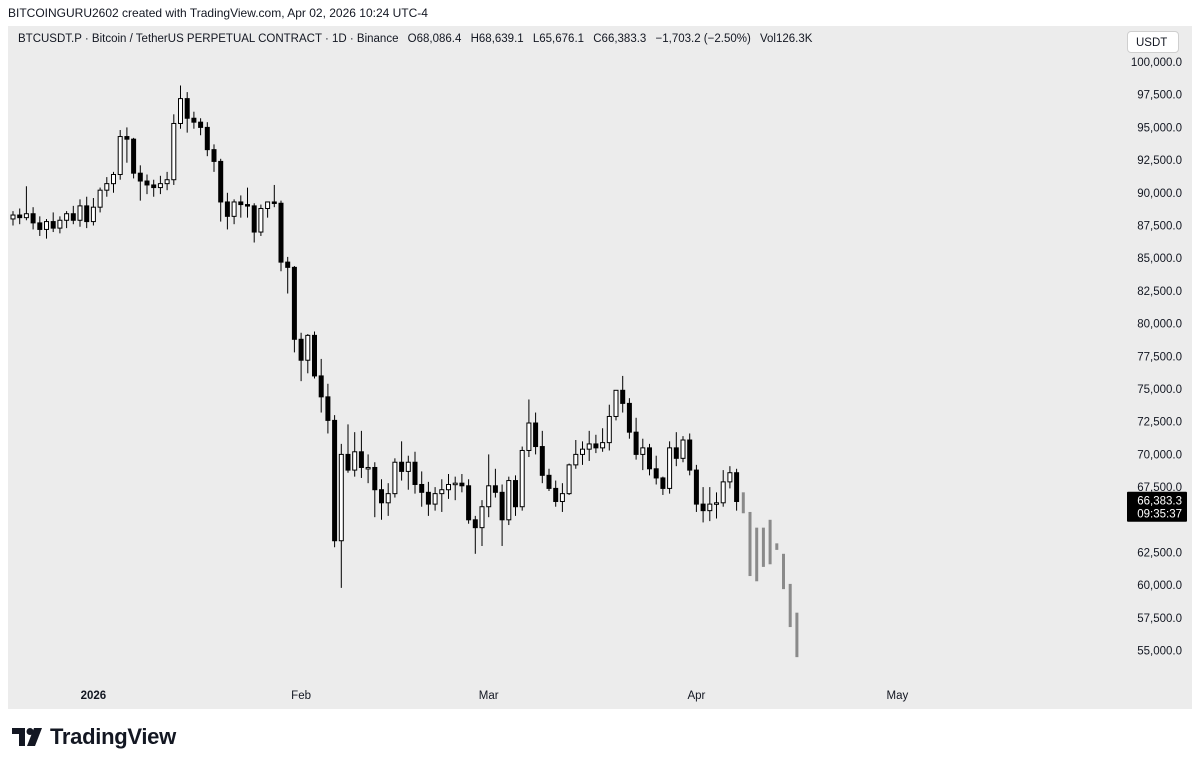 The height and width of the screenshot is (765, 1200). I want to click on price-tick-label: 97,500.0, so click(1159, 96).